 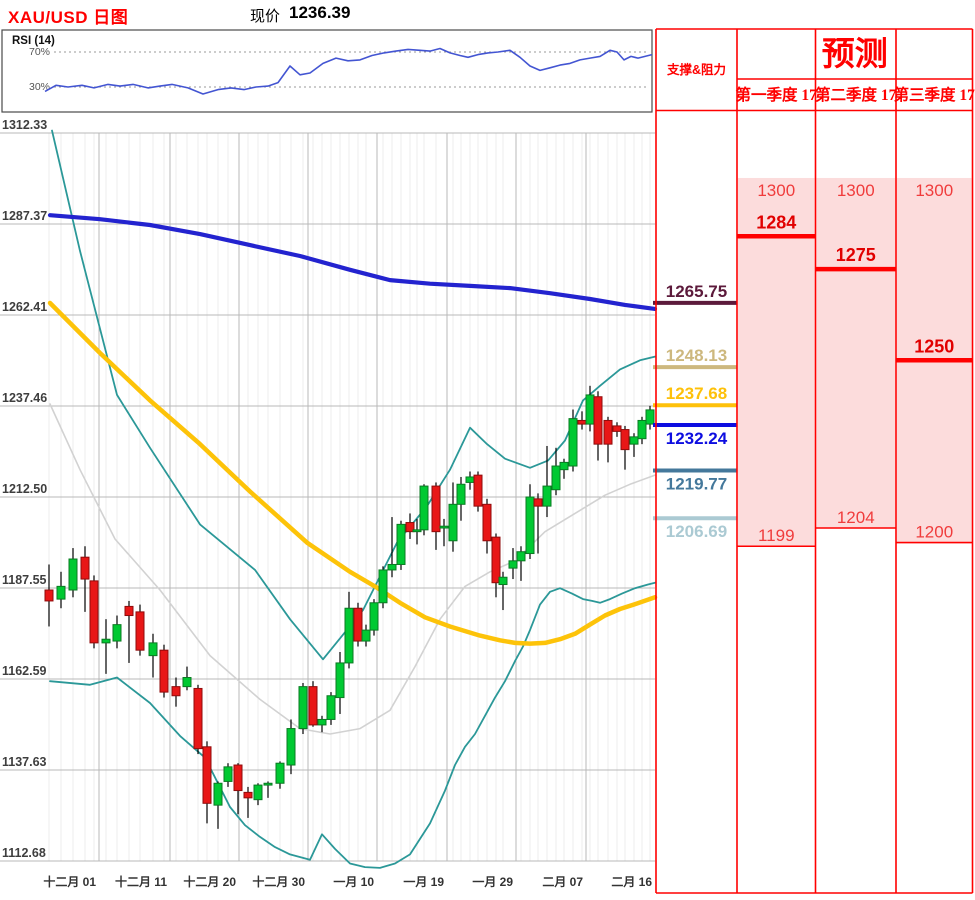 What do you see at coordinates (39, 52) in the screenshot?
I see `rsi-upper-level-label: 70%` at bounding box center [39, 52].